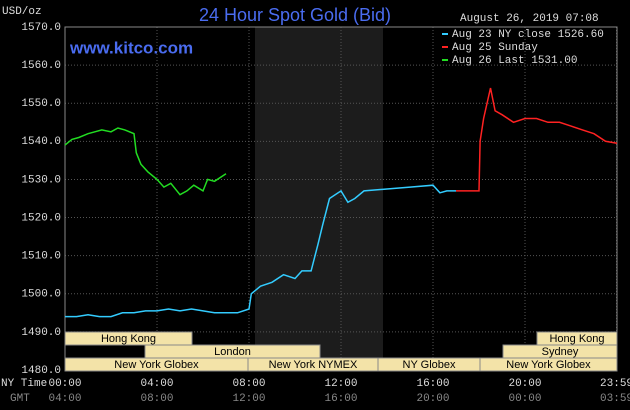 The height and width of the screenshot is (410, 630). I want to click on legend-label: Aug 23 NY close 1526.60, so click(528, 35).